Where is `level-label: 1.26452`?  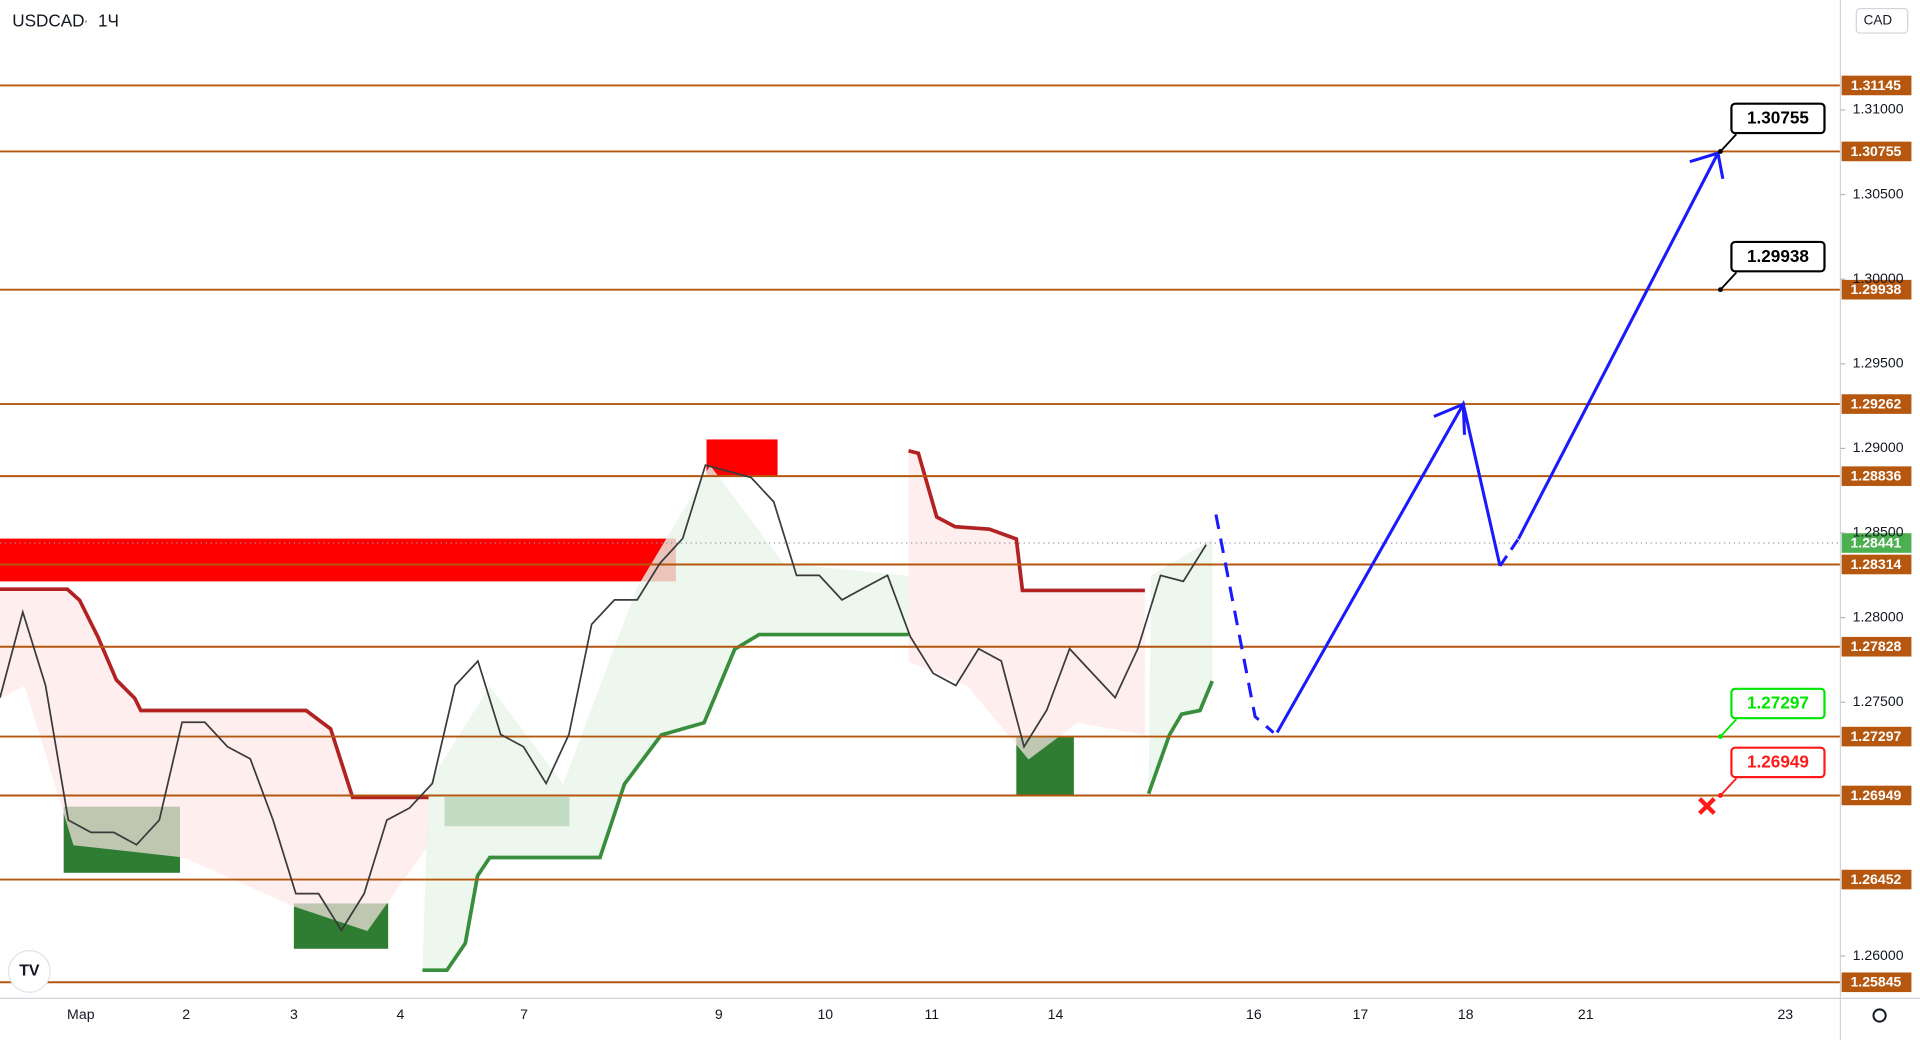
level-label: 1.26452 is located at coordinates (1875, 879).